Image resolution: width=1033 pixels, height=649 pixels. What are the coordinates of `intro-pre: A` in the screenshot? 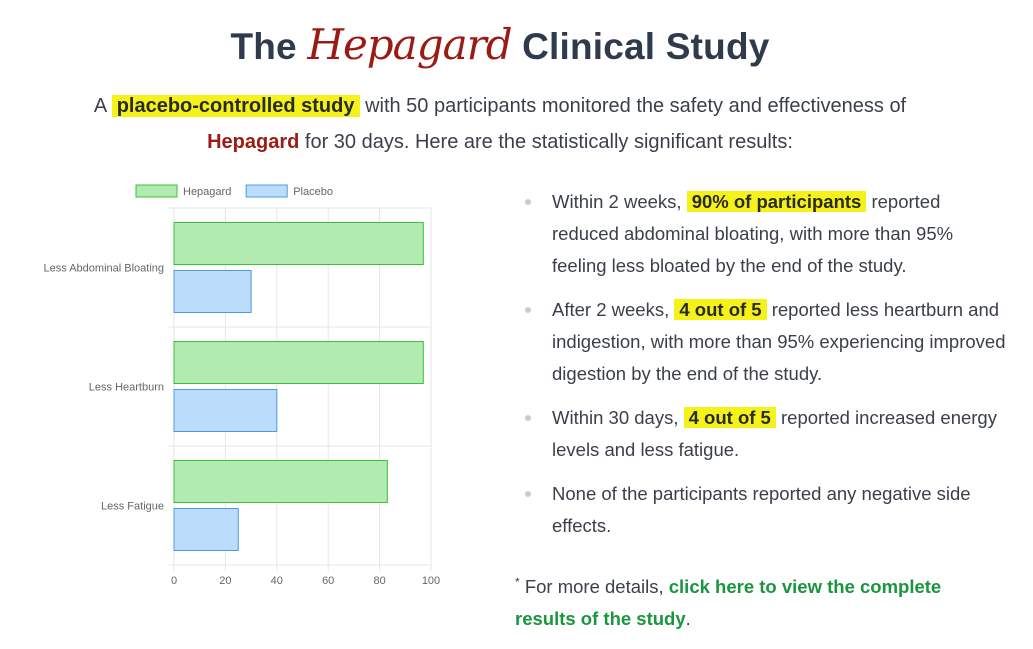 It's located at (100, 106).